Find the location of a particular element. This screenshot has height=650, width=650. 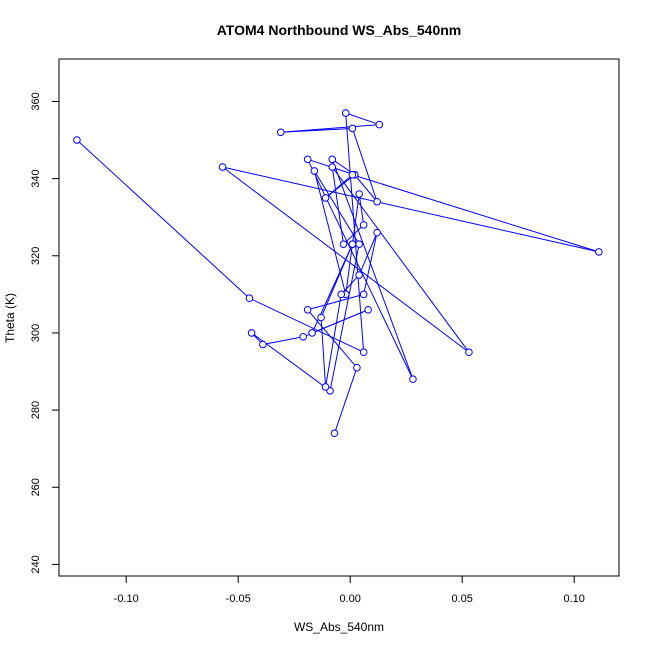

x-tick-label: 0.10 is located at coordinates (573, 599).